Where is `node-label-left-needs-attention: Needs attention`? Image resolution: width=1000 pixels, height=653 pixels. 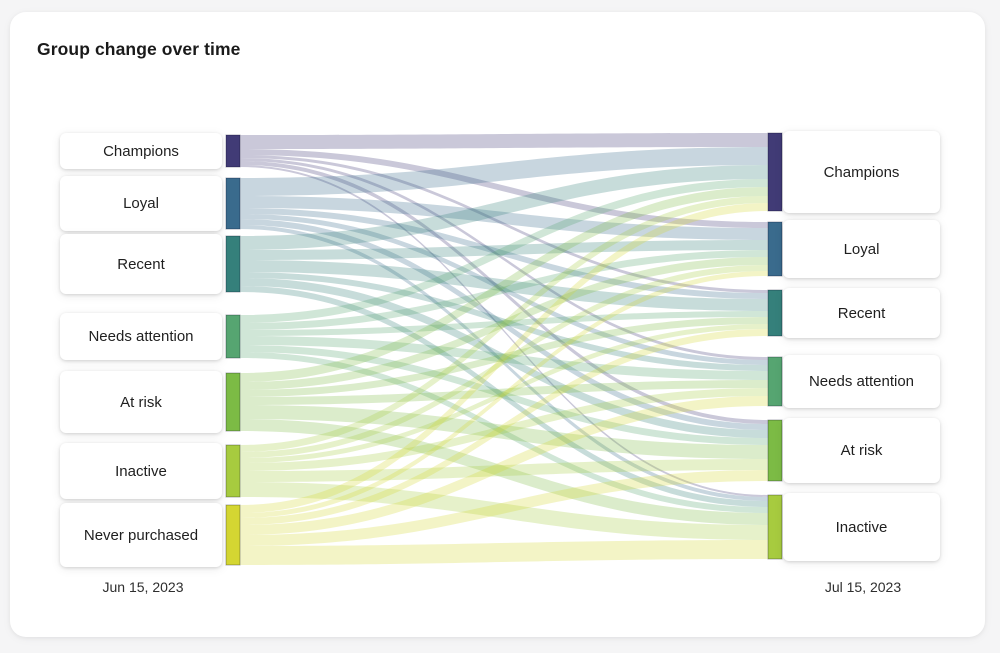 node-label-left-needs-attention: Needs attention is located at coordinates (141, 336).